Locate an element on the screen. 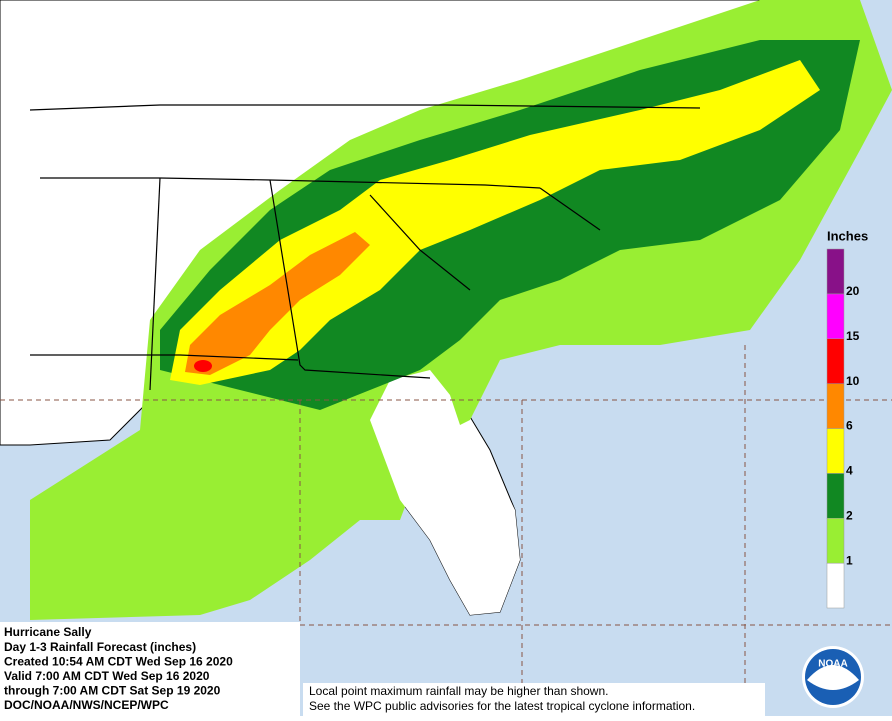 This screenshot has width=892, height=721. noaa-logo: NOAA is located at coordinates (833, 677).